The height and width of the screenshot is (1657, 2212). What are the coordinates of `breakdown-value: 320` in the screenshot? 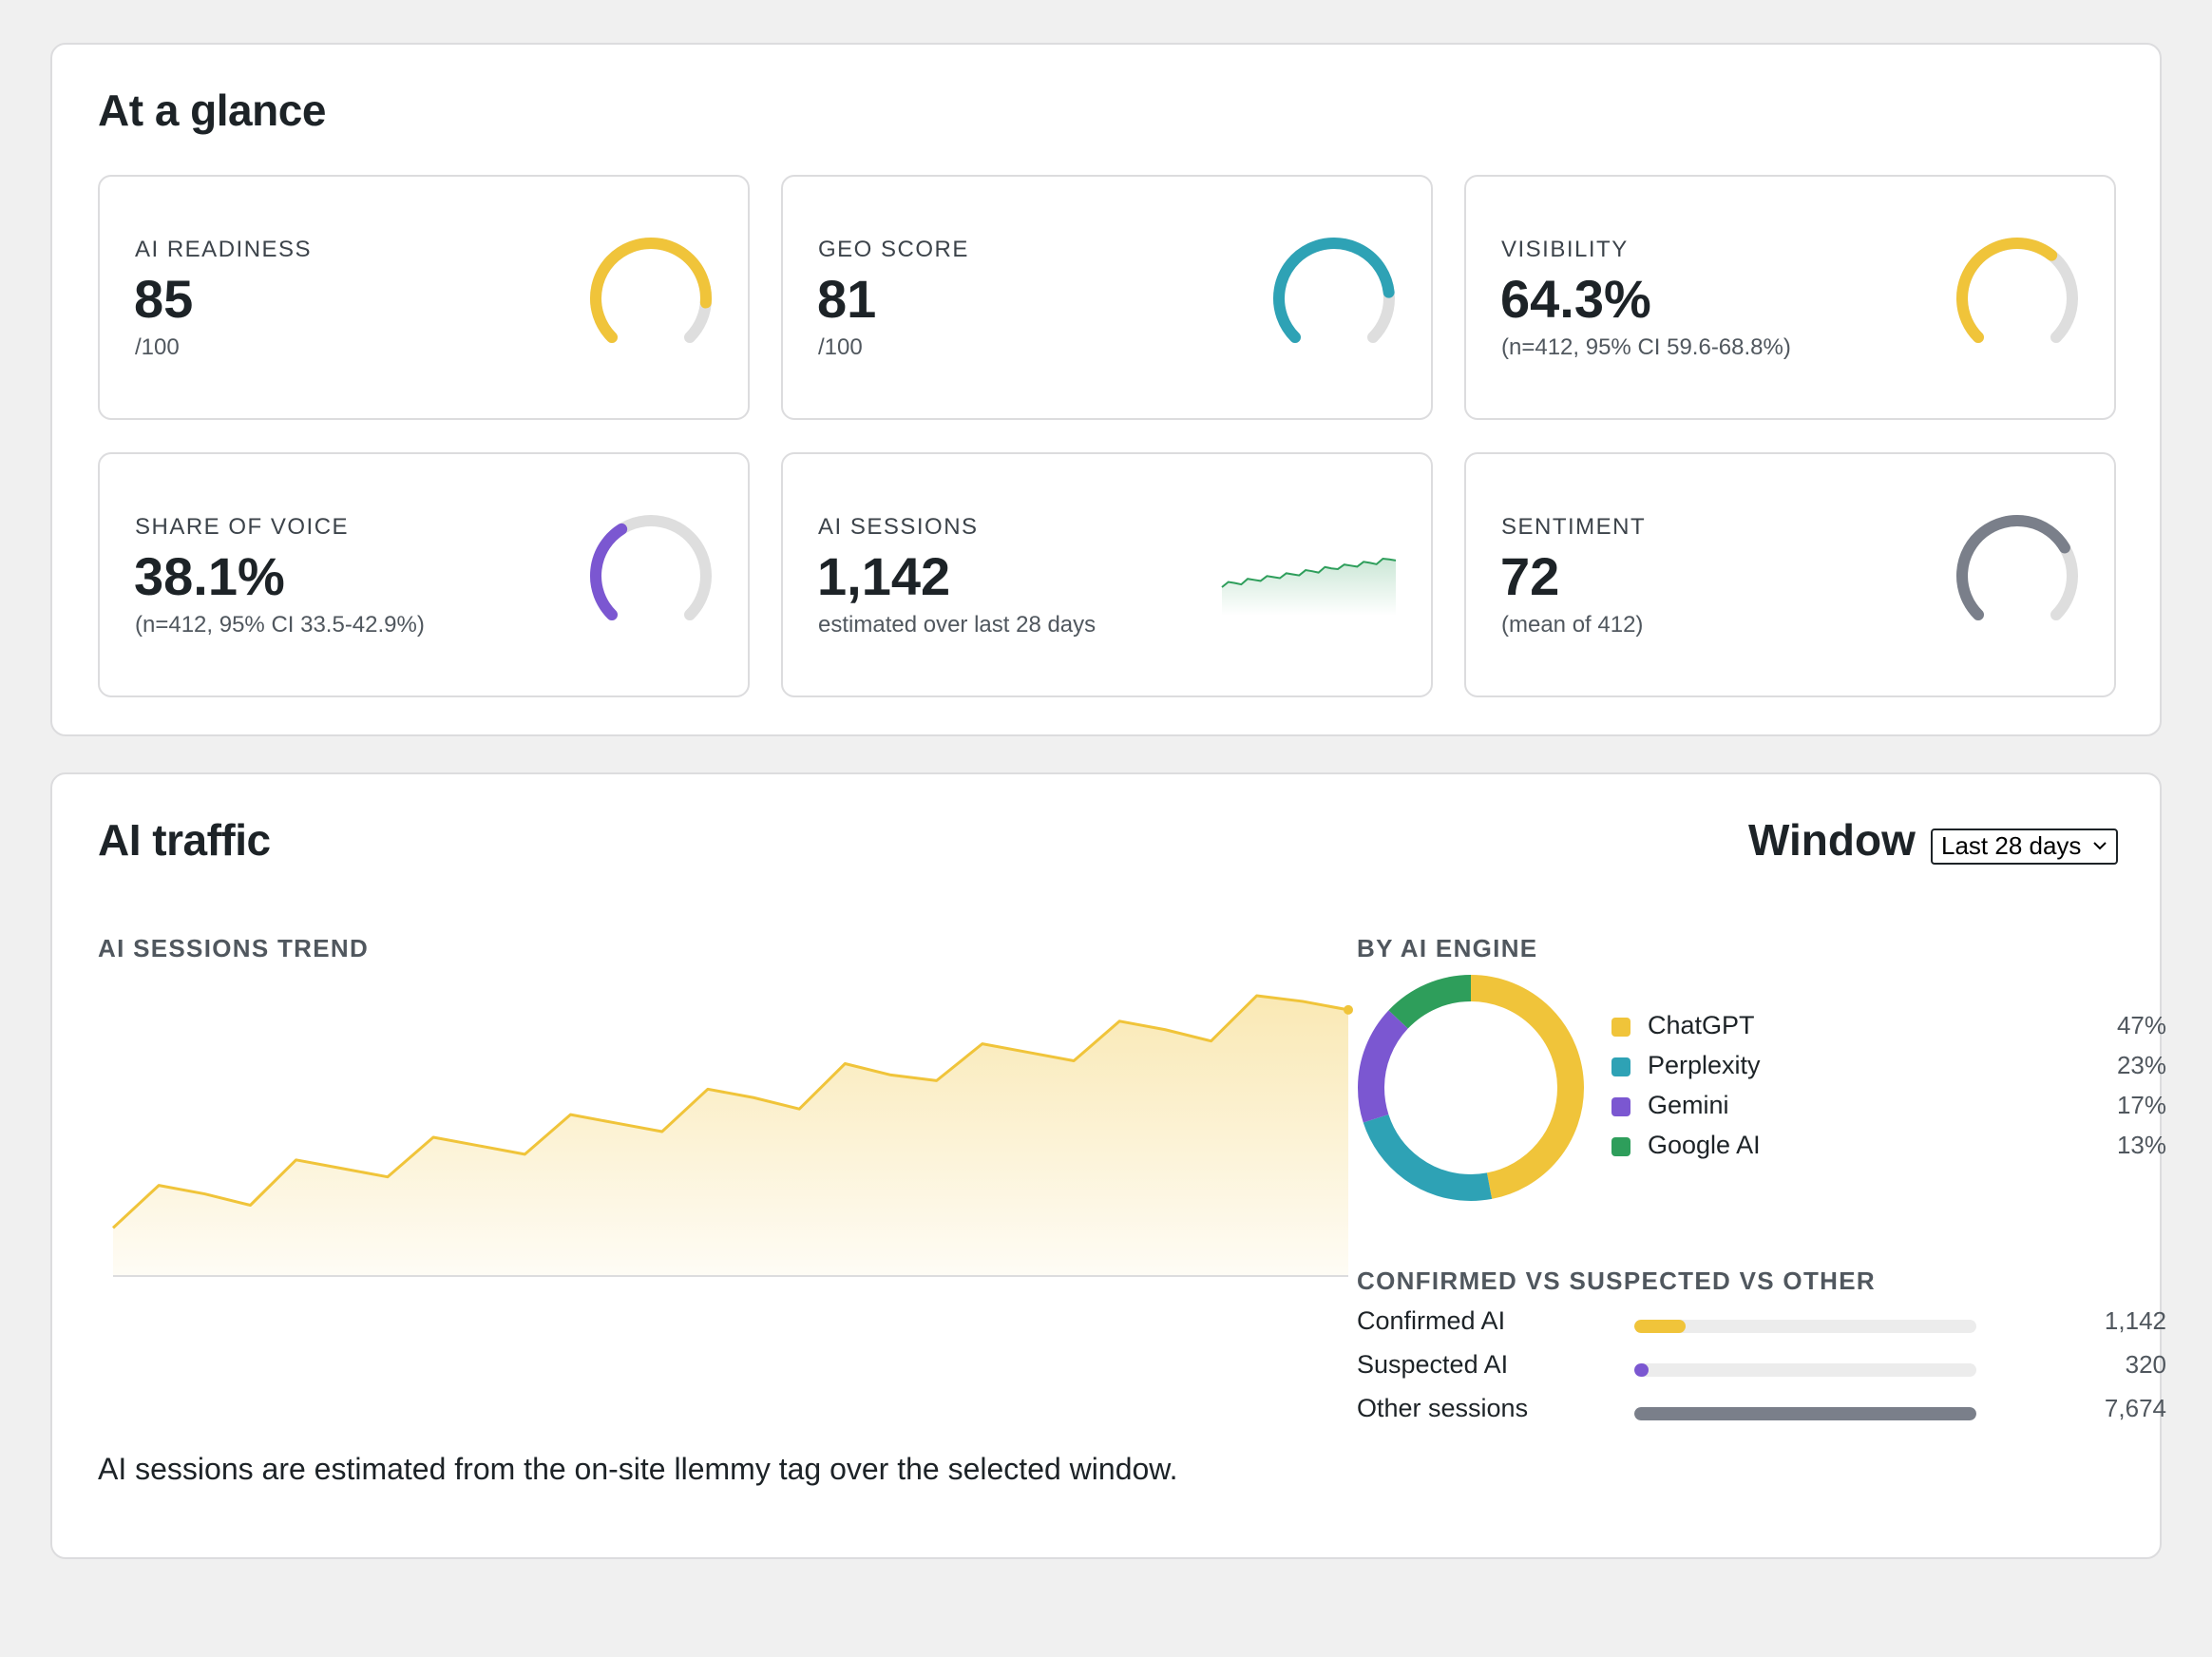 It's located at (2145, 1364).